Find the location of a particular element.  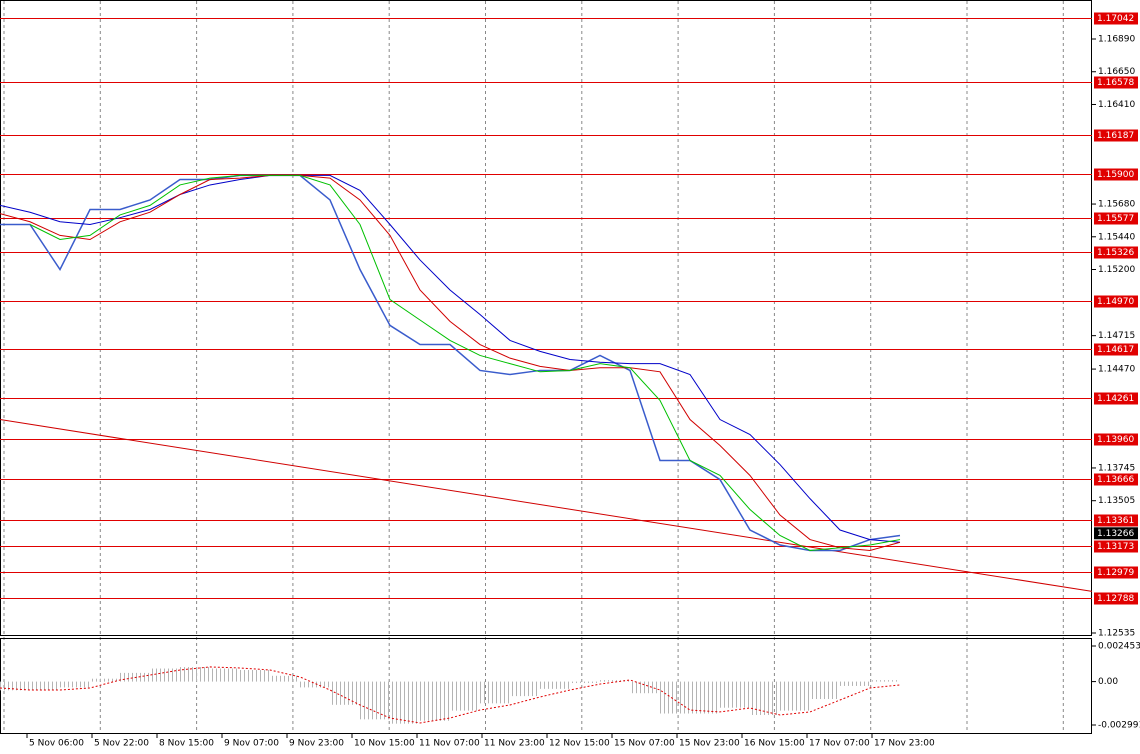

level-label: 1.15326 is located at coordinates (1115, 253).